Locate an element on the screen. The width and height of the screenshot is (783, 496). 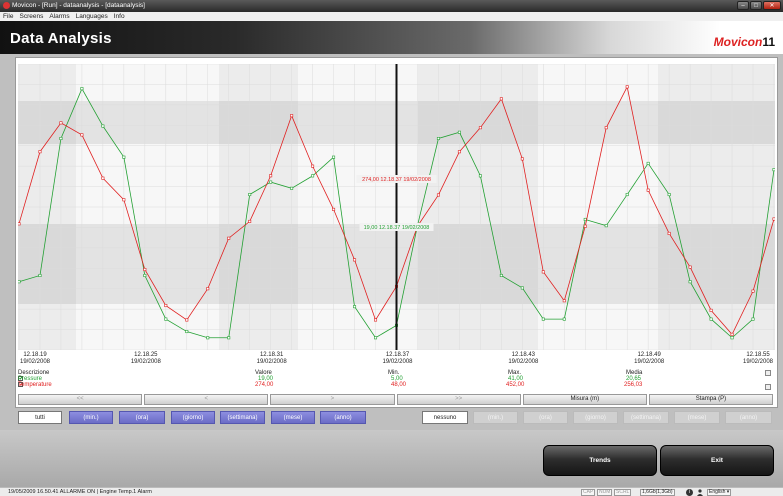
trends-button: Trends is located at coordinates (600, 460).